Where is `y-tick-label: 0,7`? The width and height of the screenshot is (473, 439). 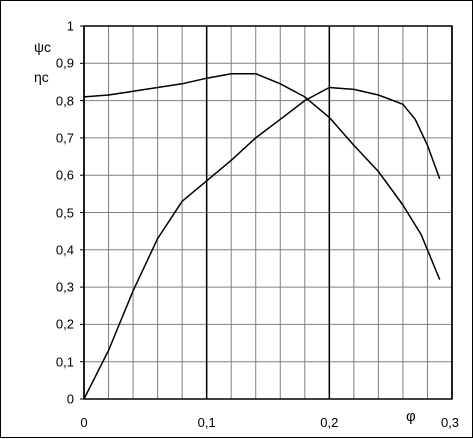 y-tick-label: 0,7 is located at coordinates (64, 138).